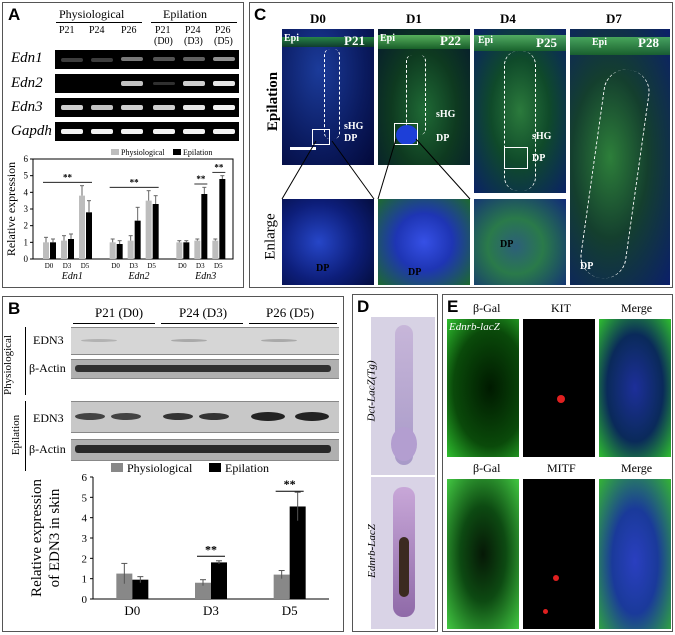  What do you see at coordinates (205, 369) in the screenshot?
I see `wb-actin-physiological` at bounding box center [205, 369].